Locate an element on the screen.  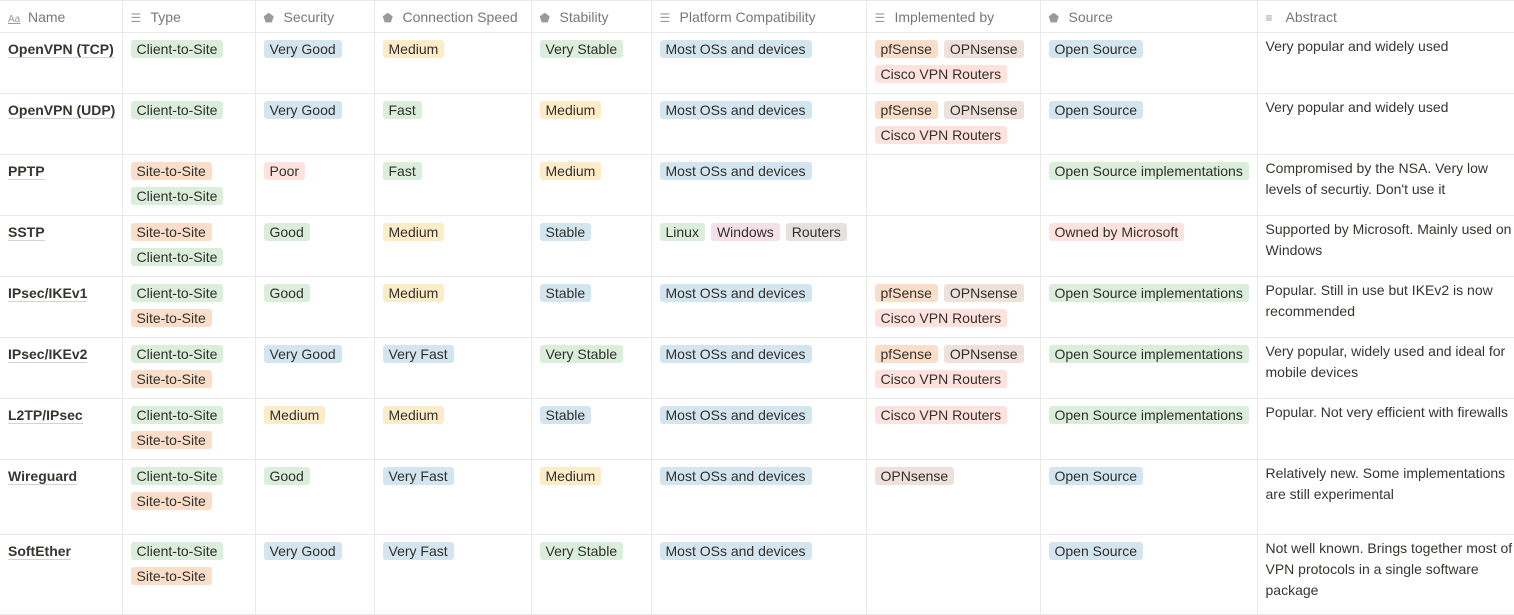
cell-name: IPsec/IKEv1 is located at coordinates (61, 307).